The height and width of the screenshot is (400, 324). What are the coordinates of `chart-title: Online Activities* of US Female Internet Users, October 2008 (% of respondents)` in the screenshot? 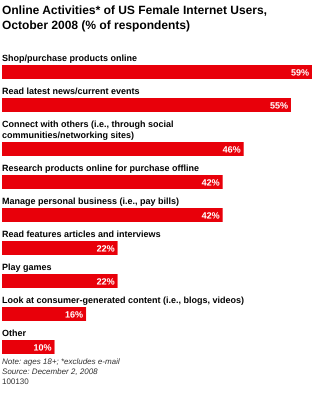 It's located at (134, 17).